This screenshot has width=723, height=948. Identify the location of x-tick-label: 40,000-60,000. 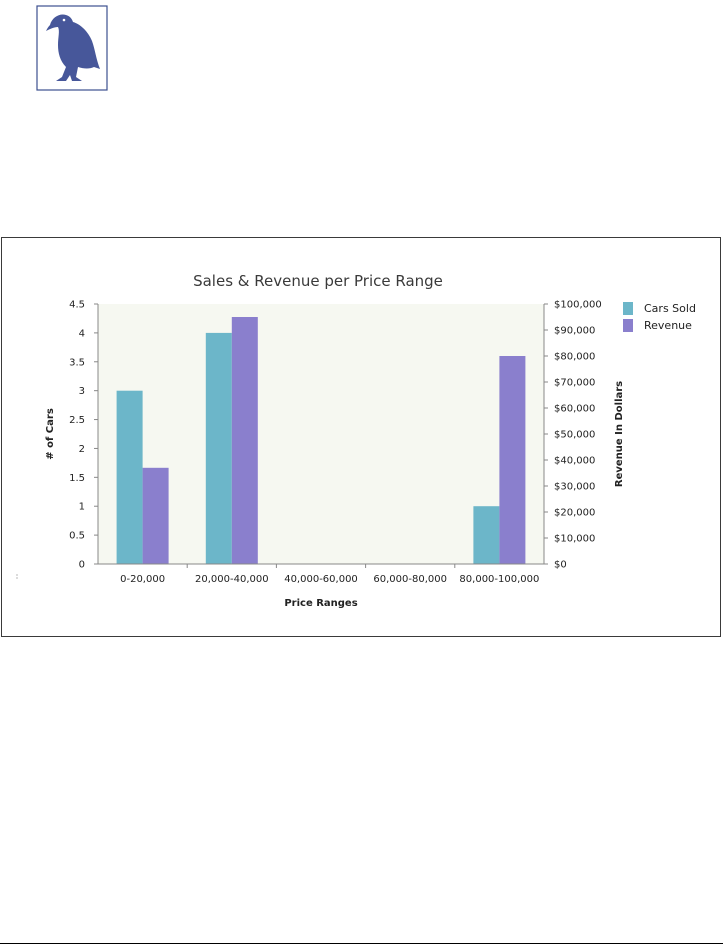
(321, 579).